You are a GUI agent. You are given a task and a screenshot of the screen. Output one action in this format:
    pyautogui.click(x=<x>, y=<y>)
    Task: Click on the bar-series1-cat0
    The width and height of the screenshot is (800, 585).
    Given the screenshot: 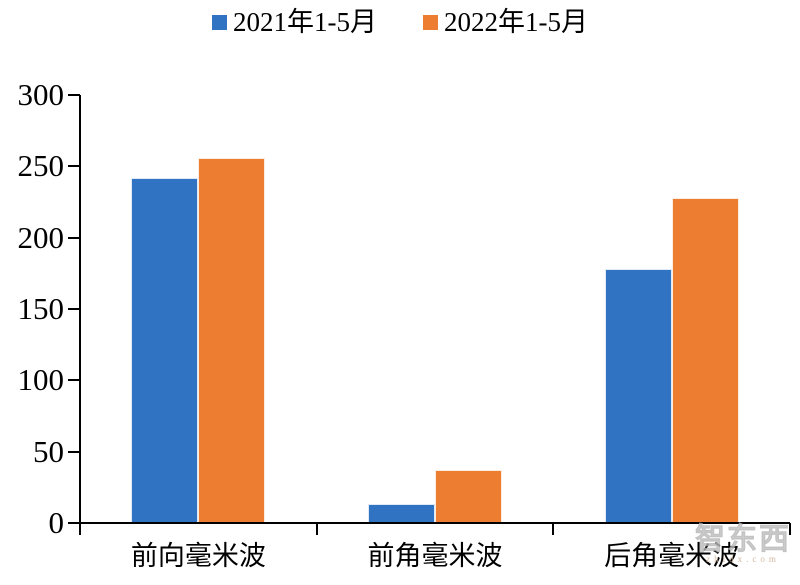 What is the action you would take?
    pyautogui.click(x=232, y=340)
    